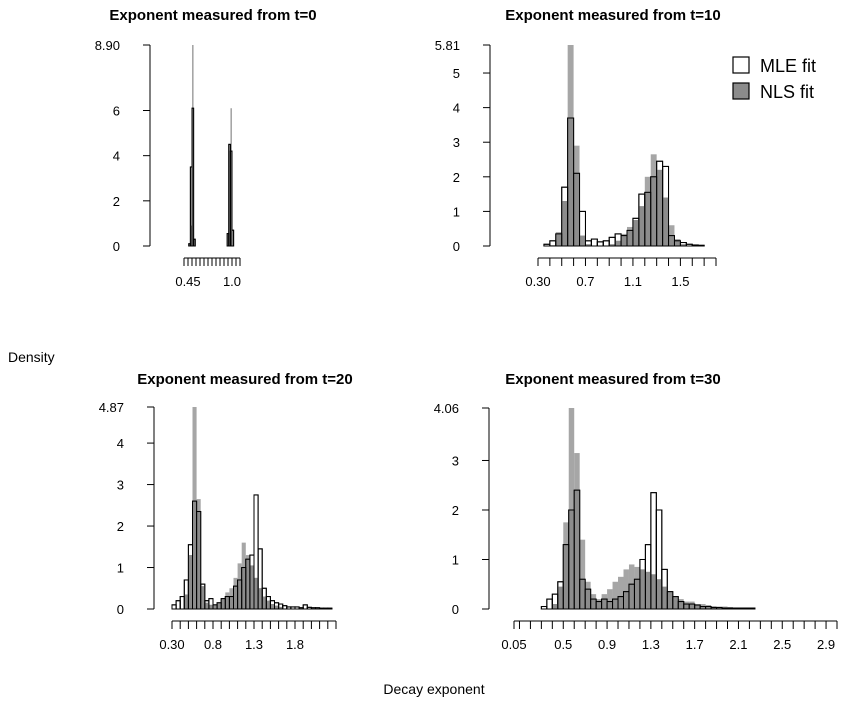 The width and height of the screenshot is (852, 702). I want to click on x-tick-label: 2.1, so click(738, 644).